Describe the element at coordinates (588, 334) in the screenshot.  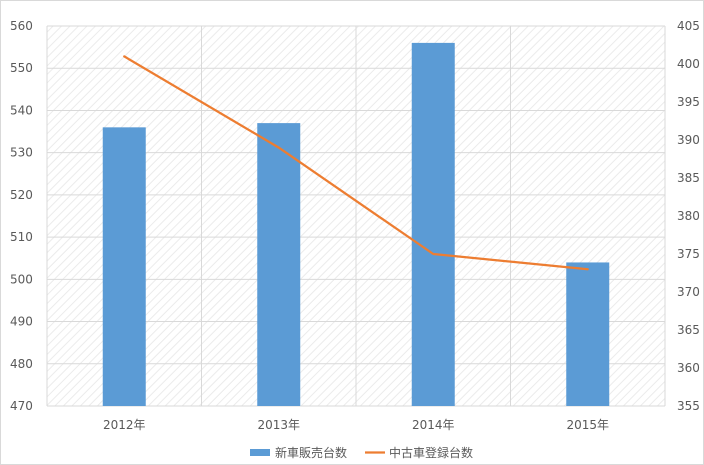
I see `bar-2015年` at that location.